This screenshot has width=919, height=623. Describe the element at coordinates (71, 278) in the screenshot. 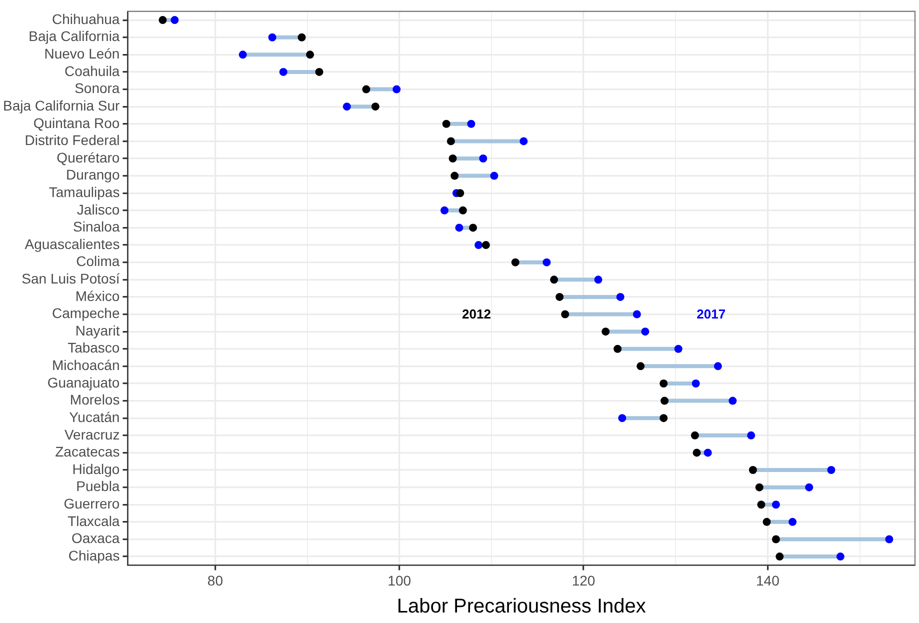

I see `y-tick-label: San Luis Potosí` at that location.